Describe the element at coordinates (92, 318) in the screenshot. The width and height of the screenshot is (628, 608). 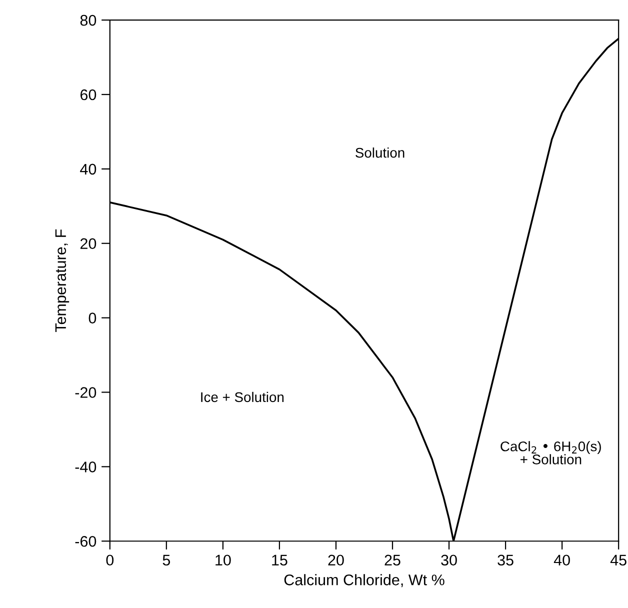
I see `y-tick-label: 0` at that location.